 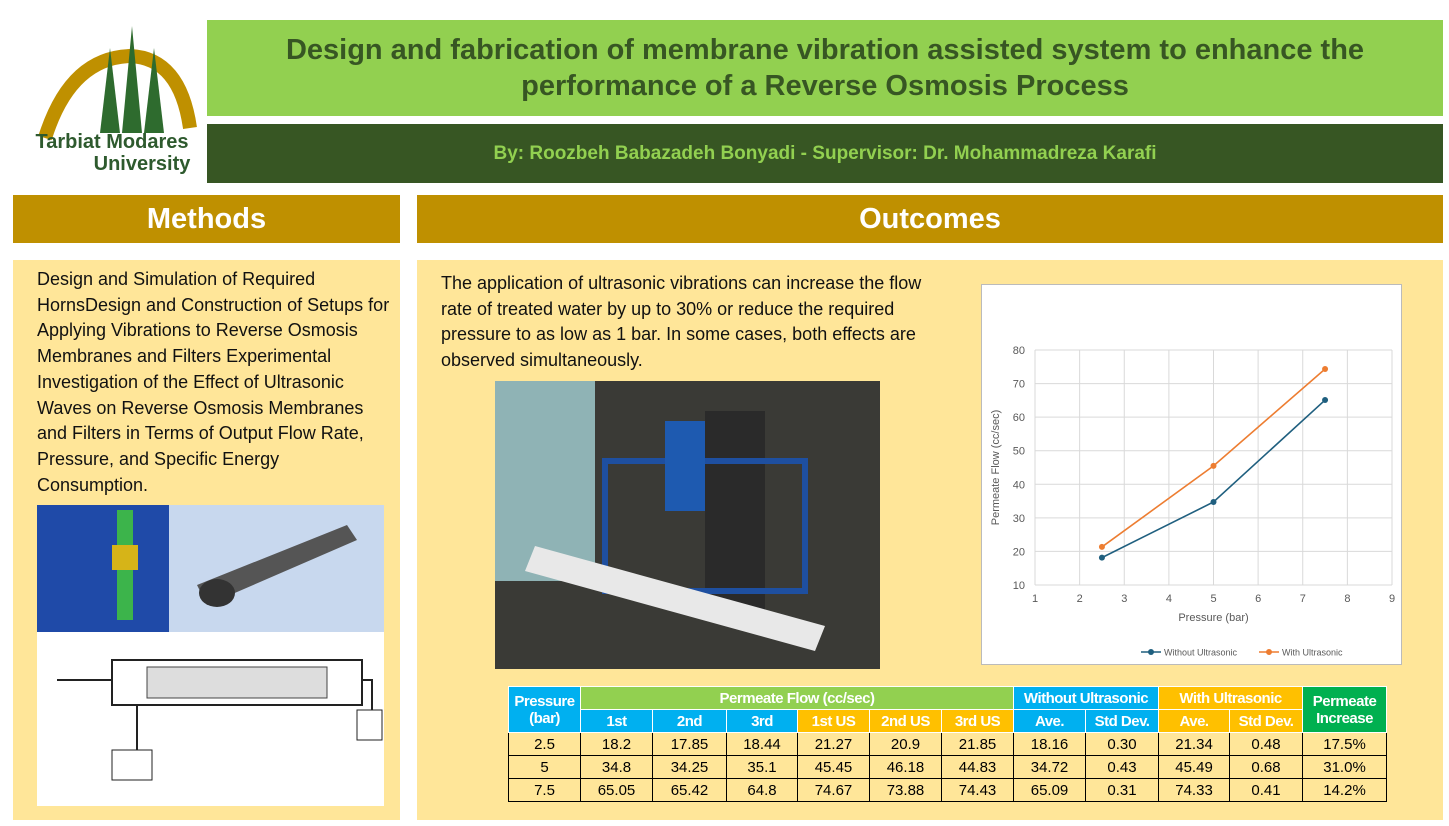 I want to click on table-cell: 5, so click(x=544, y=767).